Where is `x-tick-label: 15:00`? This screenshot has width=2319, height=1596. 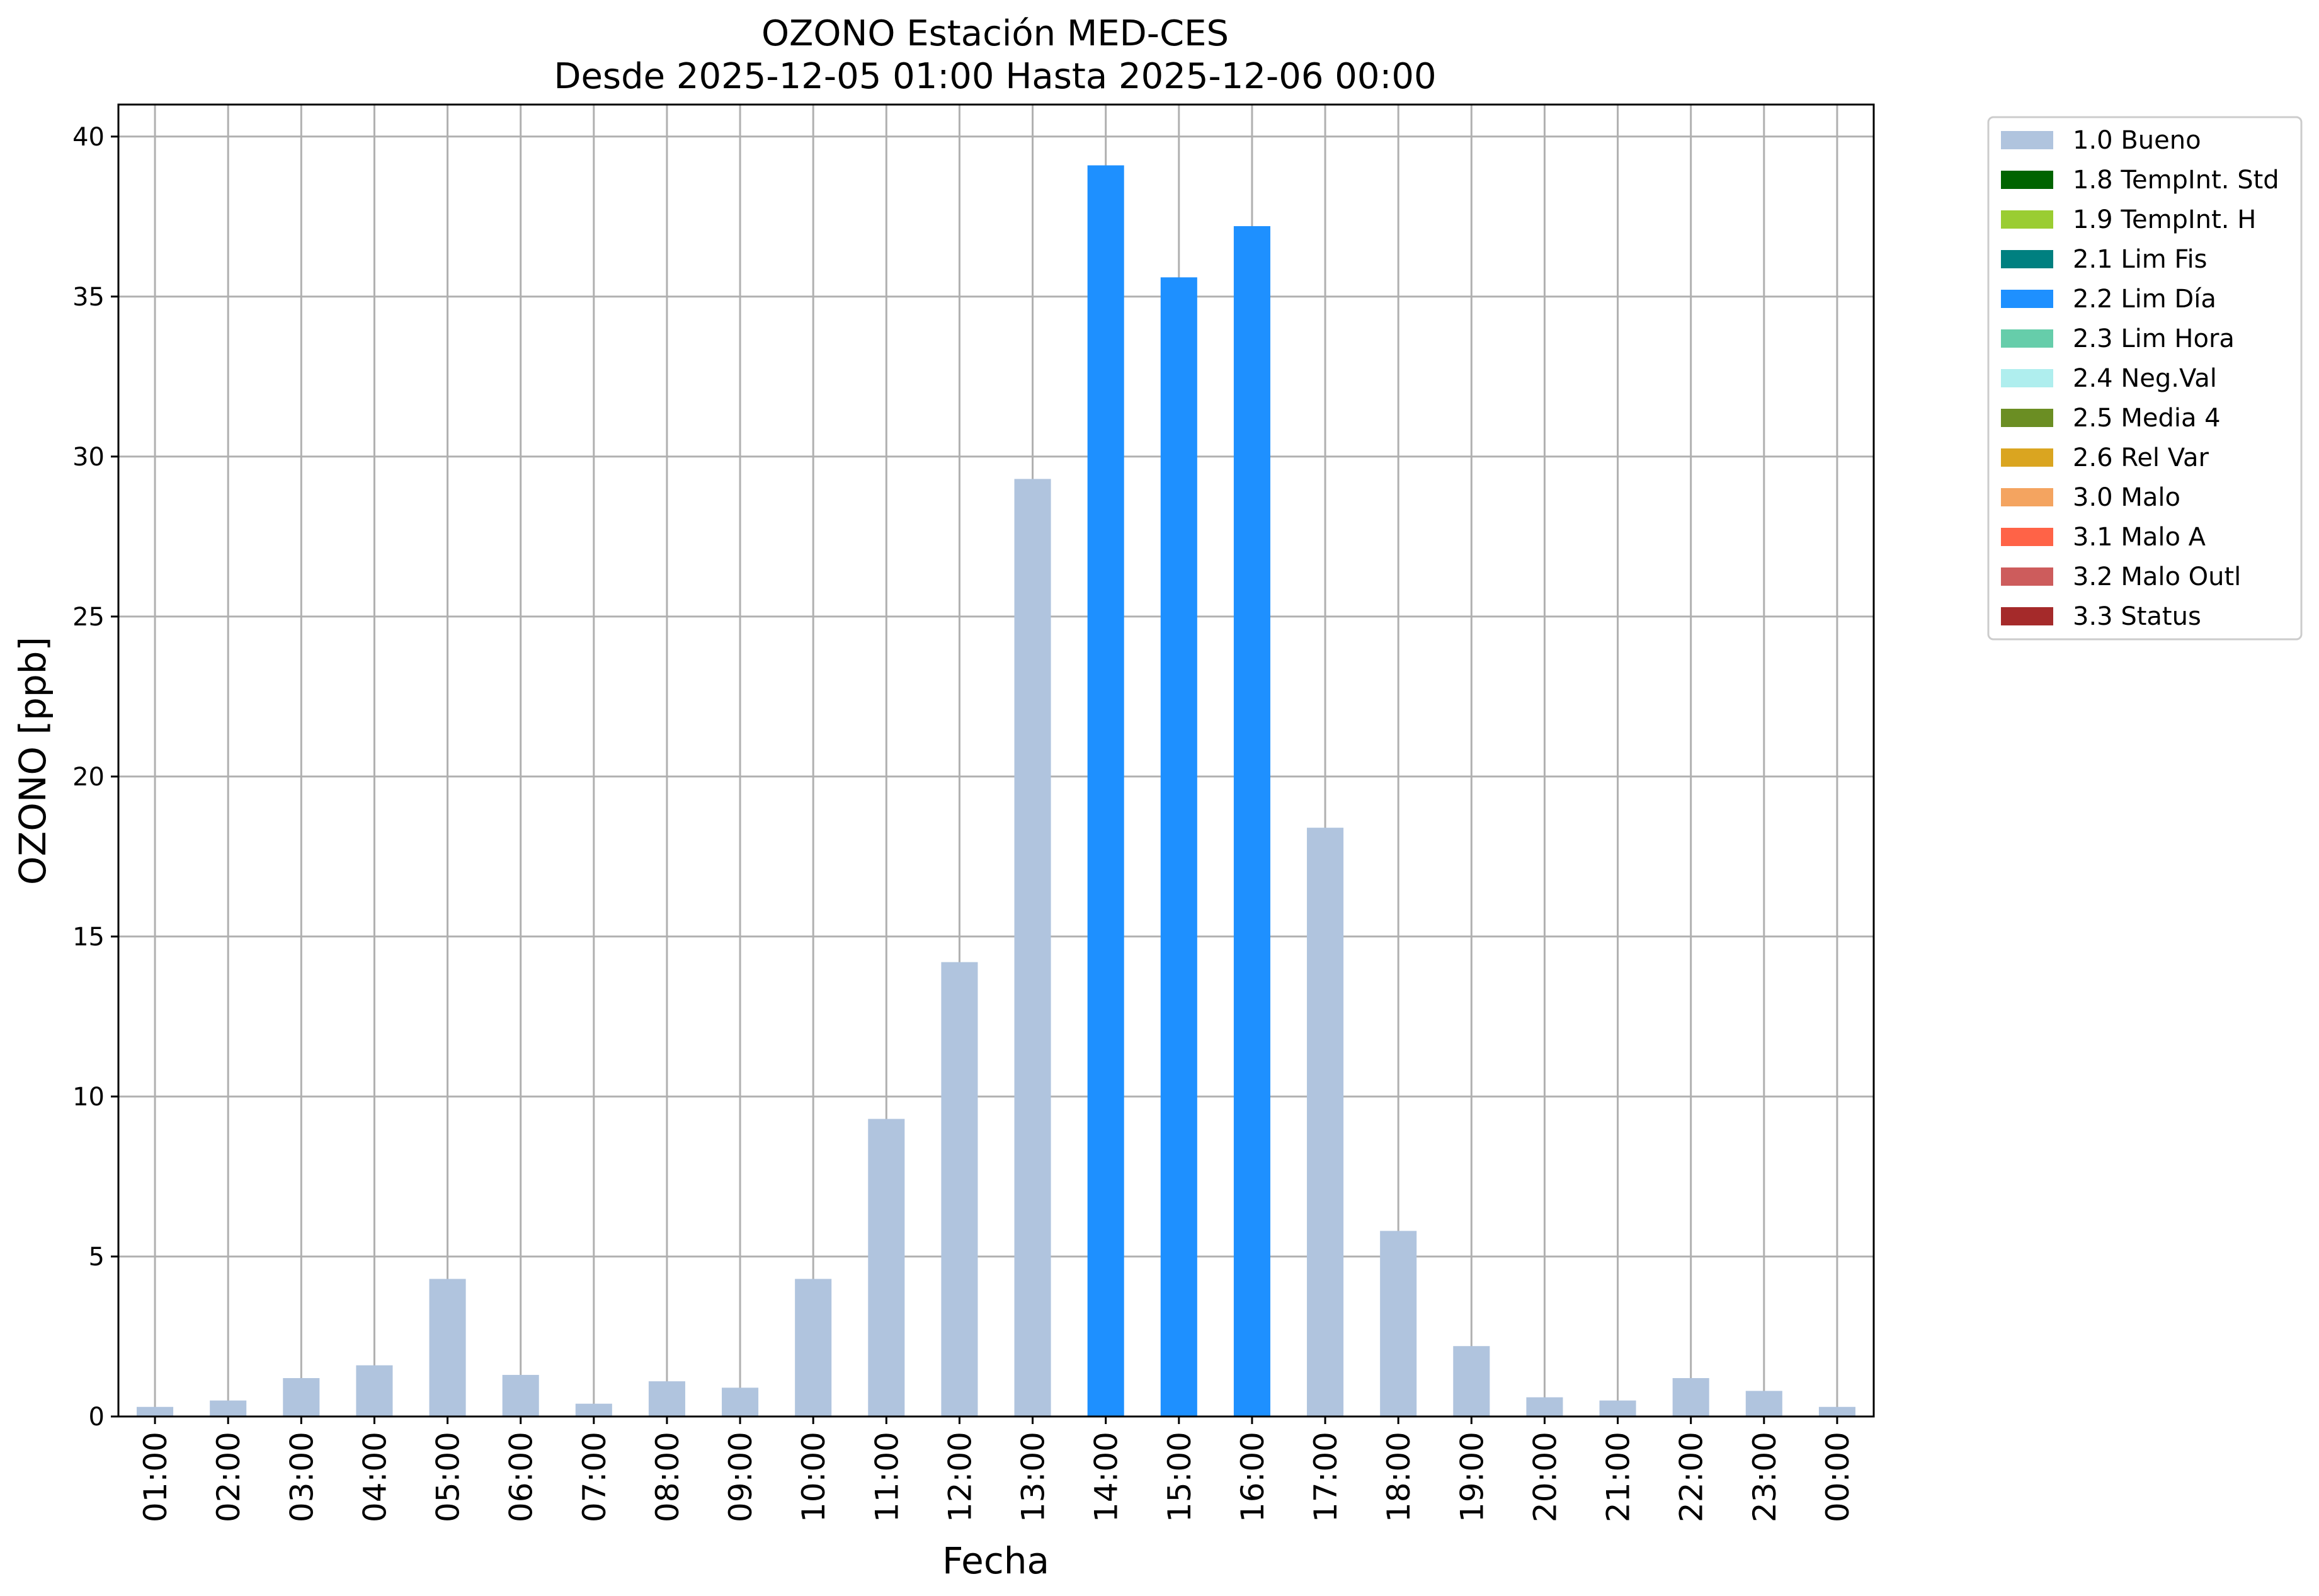 x-tick-label: 15:00 is located at coordinates (1179, 1477).